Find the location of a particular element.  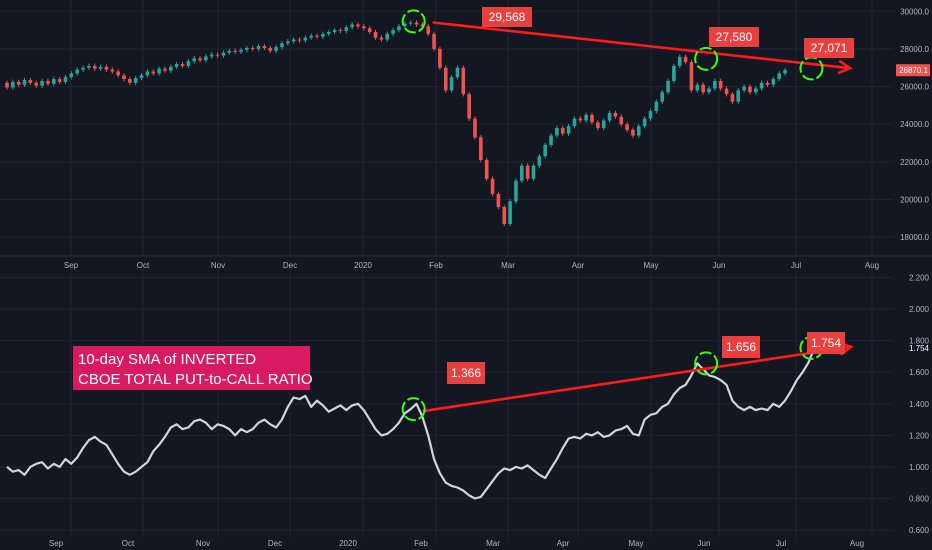

ratio-trend-arrow-shaft is located at coordinates (637, 379).